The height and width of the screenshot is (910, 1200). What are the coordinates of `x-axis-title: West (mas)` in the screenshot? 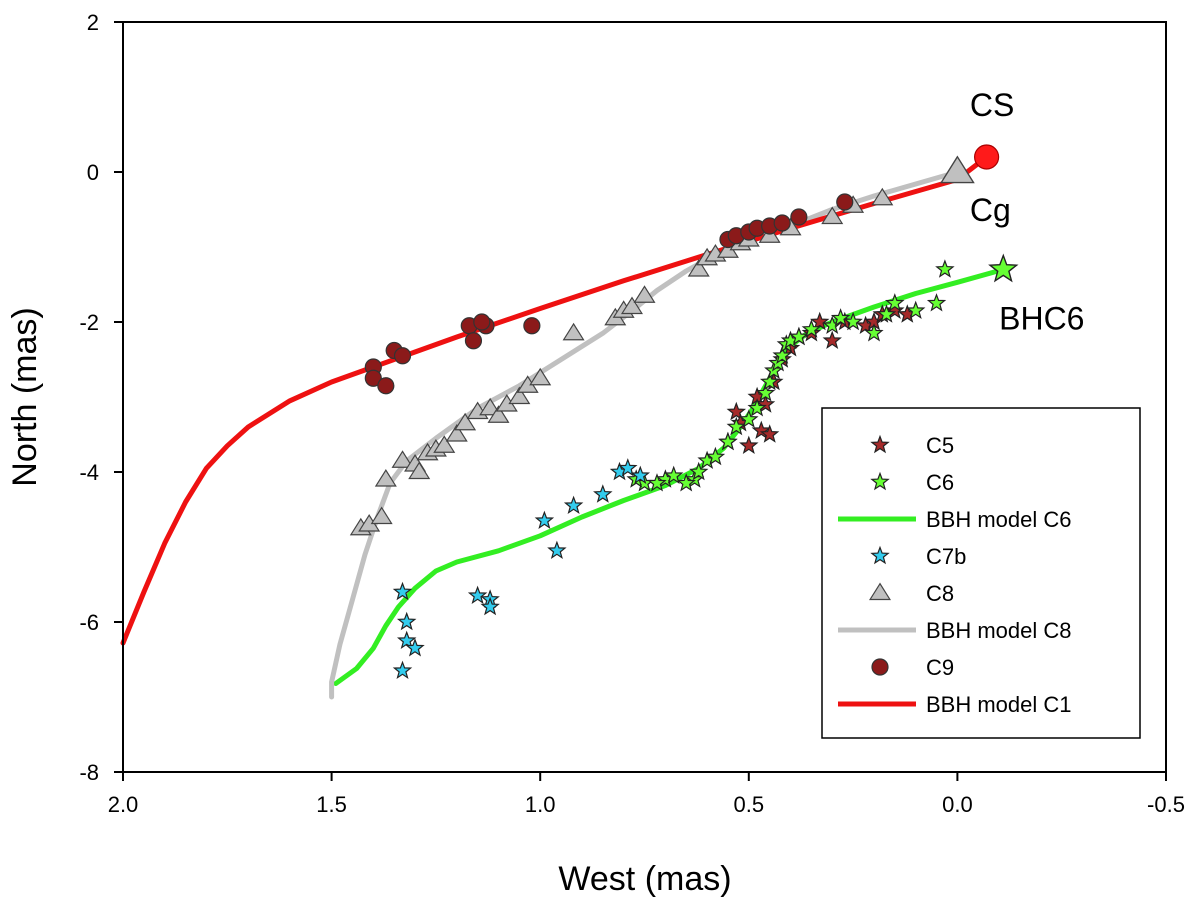 It's located at (644, 879).